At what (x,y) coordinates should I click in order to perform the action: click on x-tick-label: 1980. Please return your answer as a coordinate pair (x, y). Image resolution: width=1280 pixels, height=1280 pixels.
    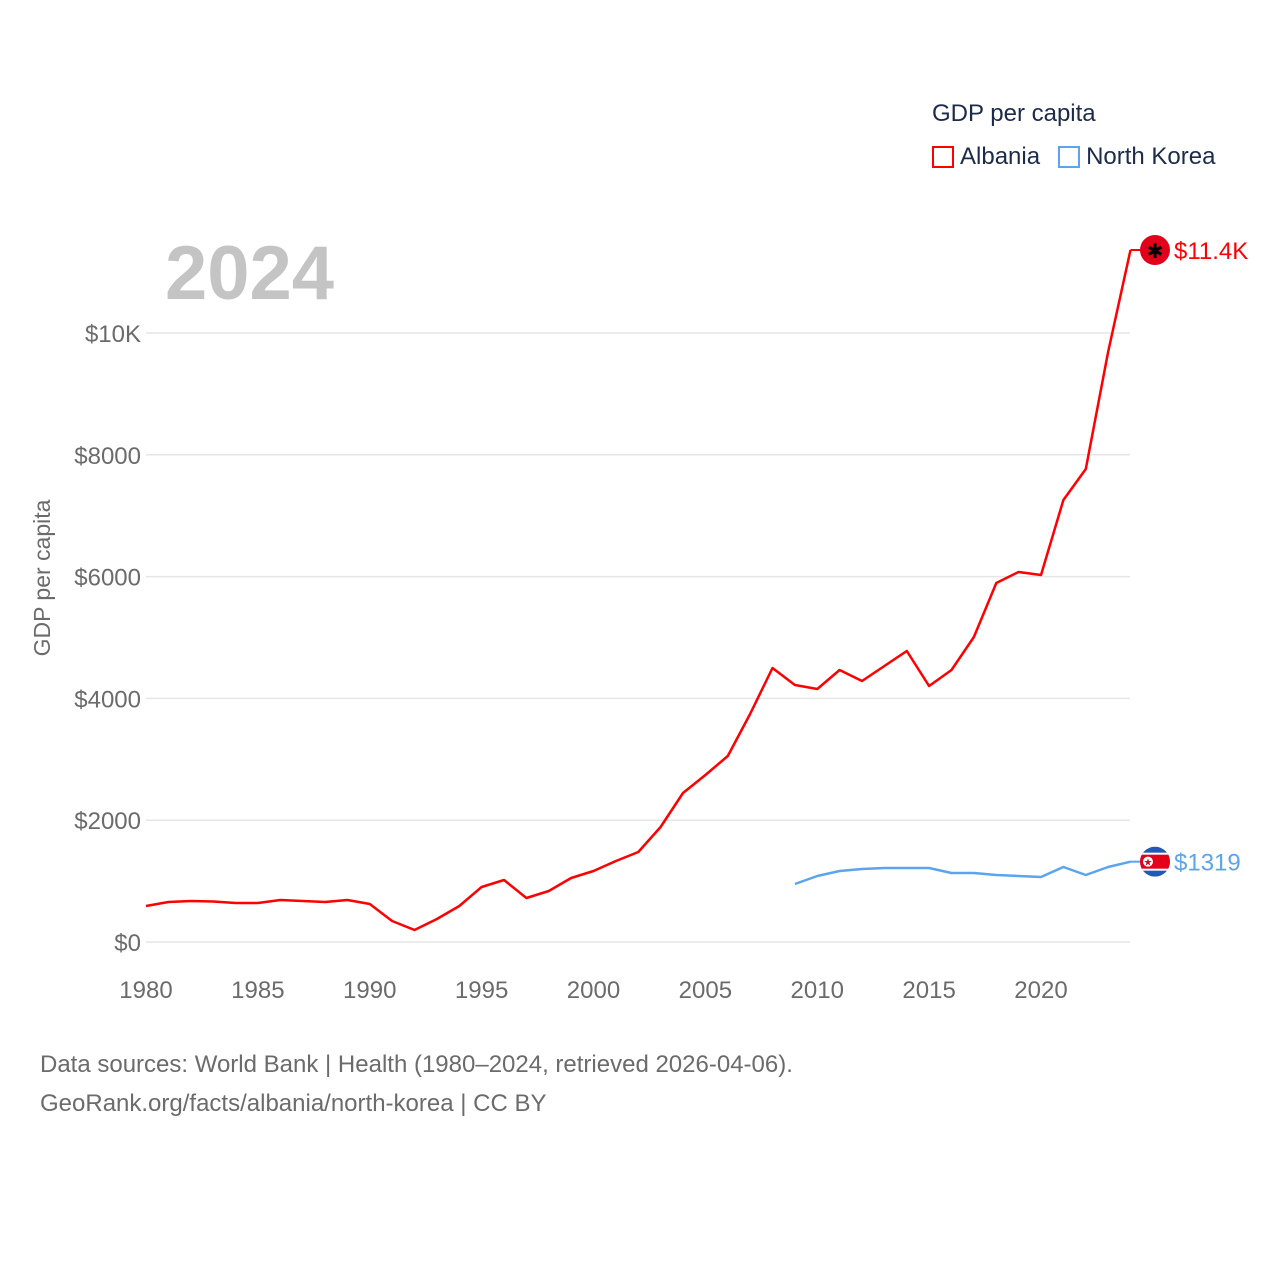
    Looking at the image, I should click on (145, 990).